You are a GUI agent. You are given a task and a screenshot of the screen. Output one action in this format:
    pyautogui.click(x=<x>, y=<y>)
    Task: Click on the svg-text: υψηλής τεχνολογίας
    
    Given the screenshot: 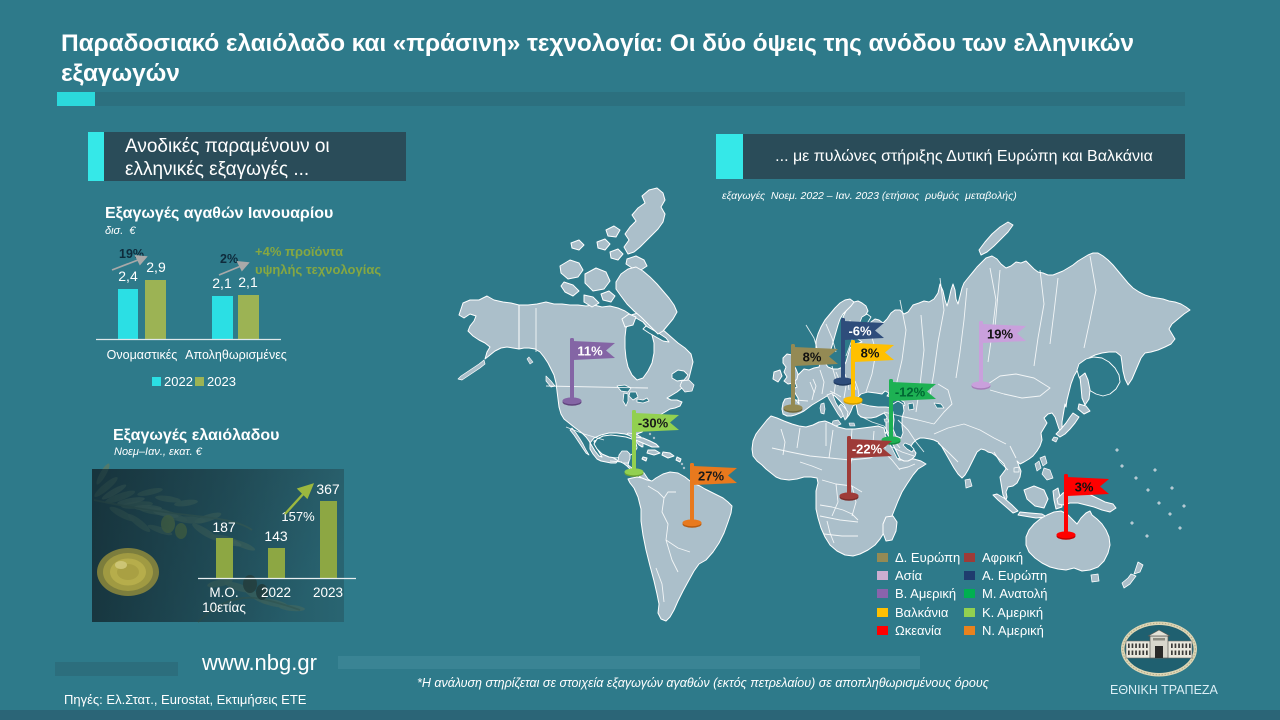 What is the action you would take?
    pyautogui.click(x=318, y=269)
    